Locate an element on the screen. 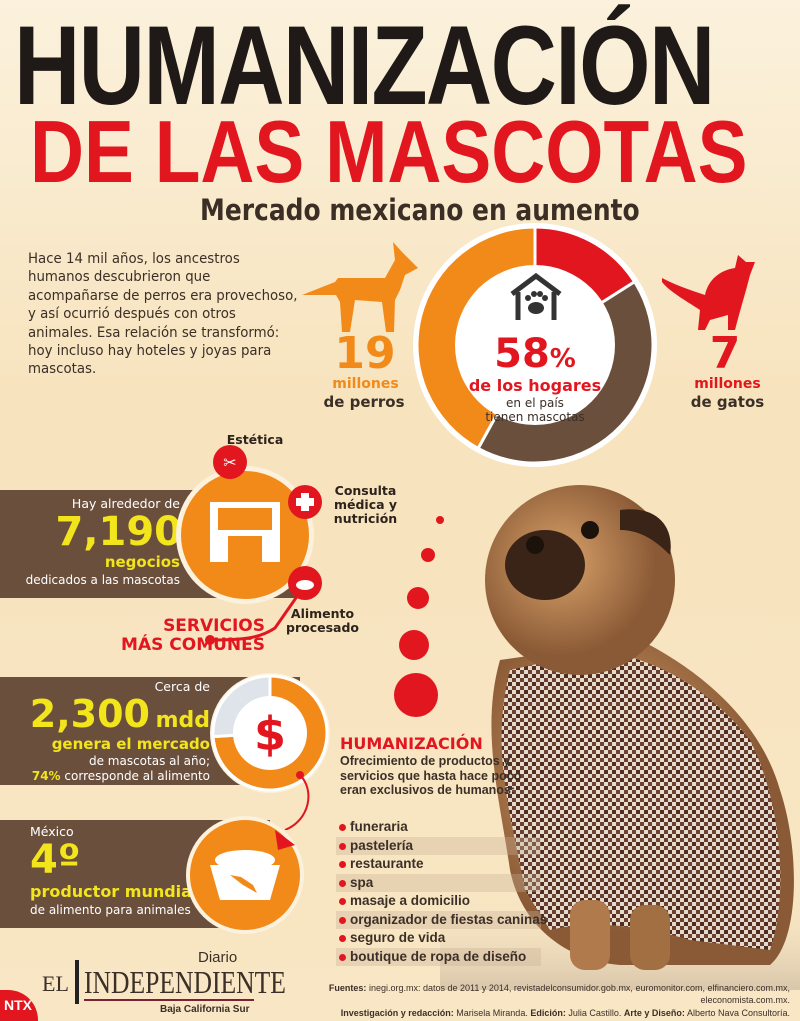 The image size is (800, 1021). cats-unit: millones is located at coordinates (727, 384).